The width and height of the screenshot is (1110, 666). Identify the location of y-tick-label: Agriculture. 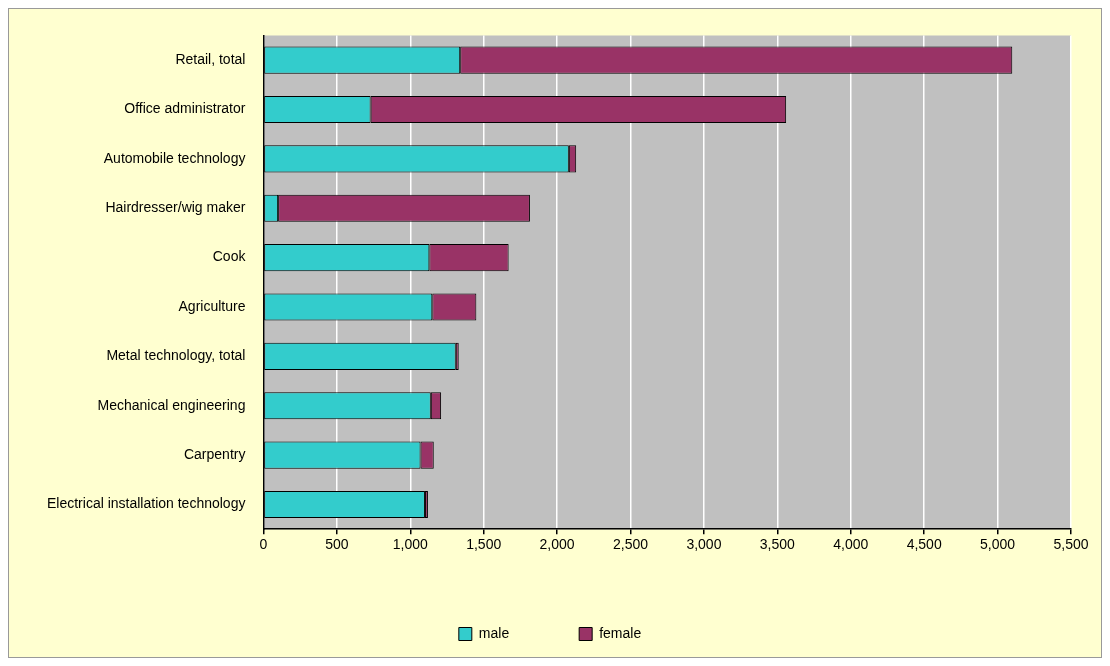
(212, 305).